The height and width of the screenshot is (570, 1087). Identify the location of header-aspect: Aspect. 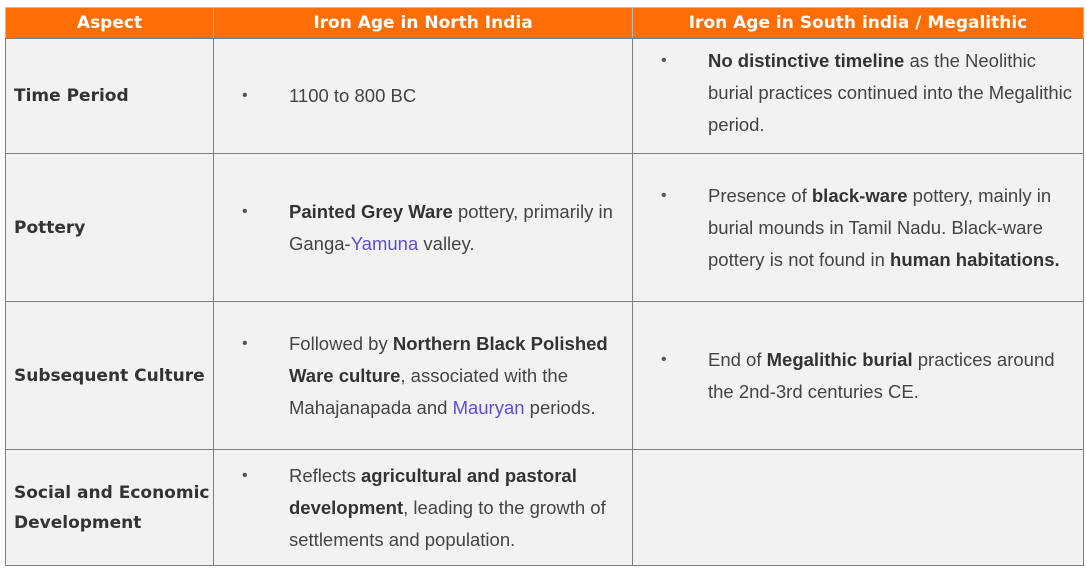
(109, 23).